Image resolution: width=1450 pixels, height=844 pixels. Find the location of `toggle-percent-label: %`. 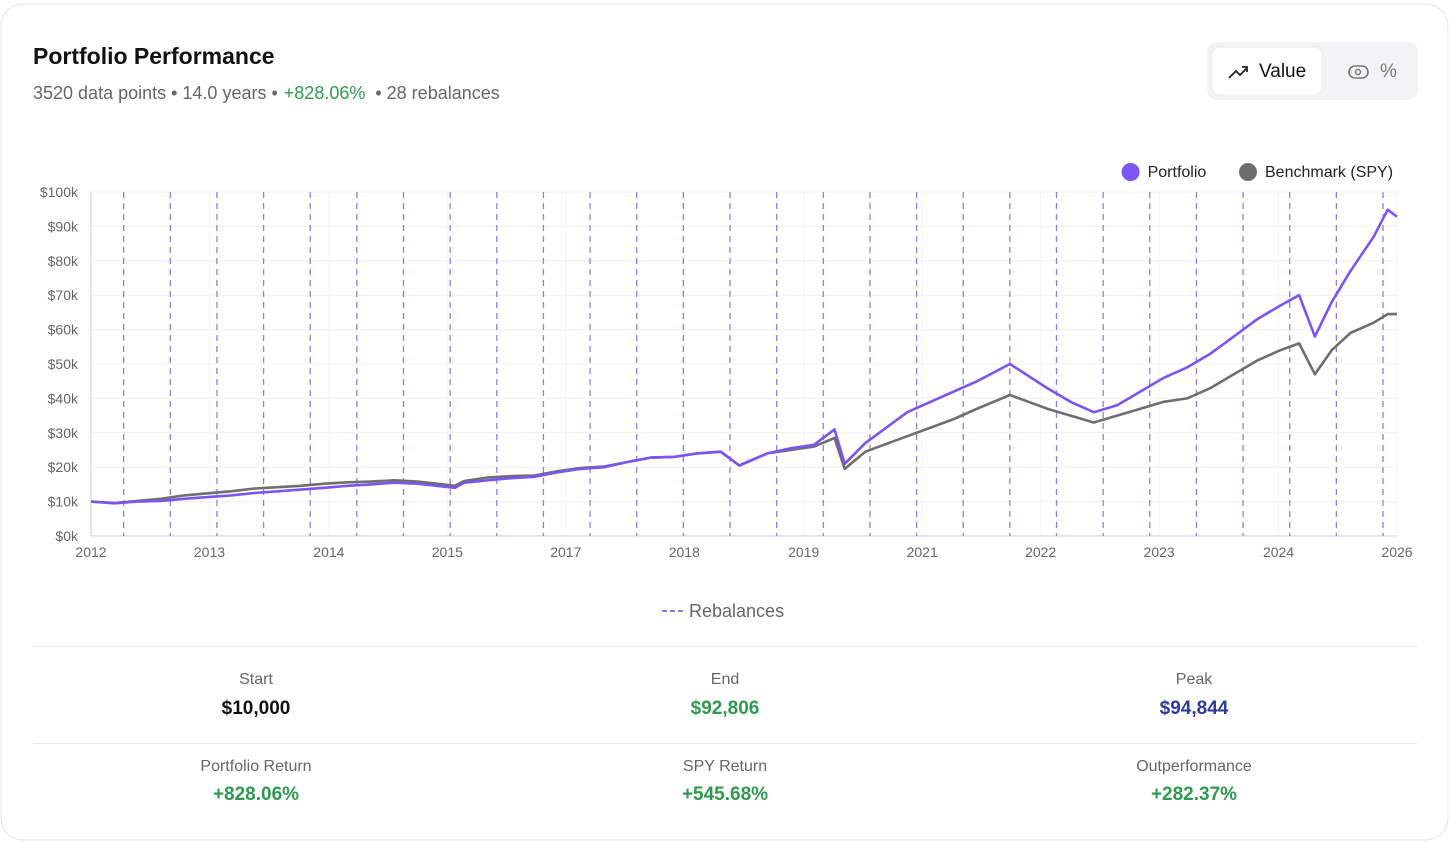

toggle-percent-label: % is located at coordinates (1388, 71).